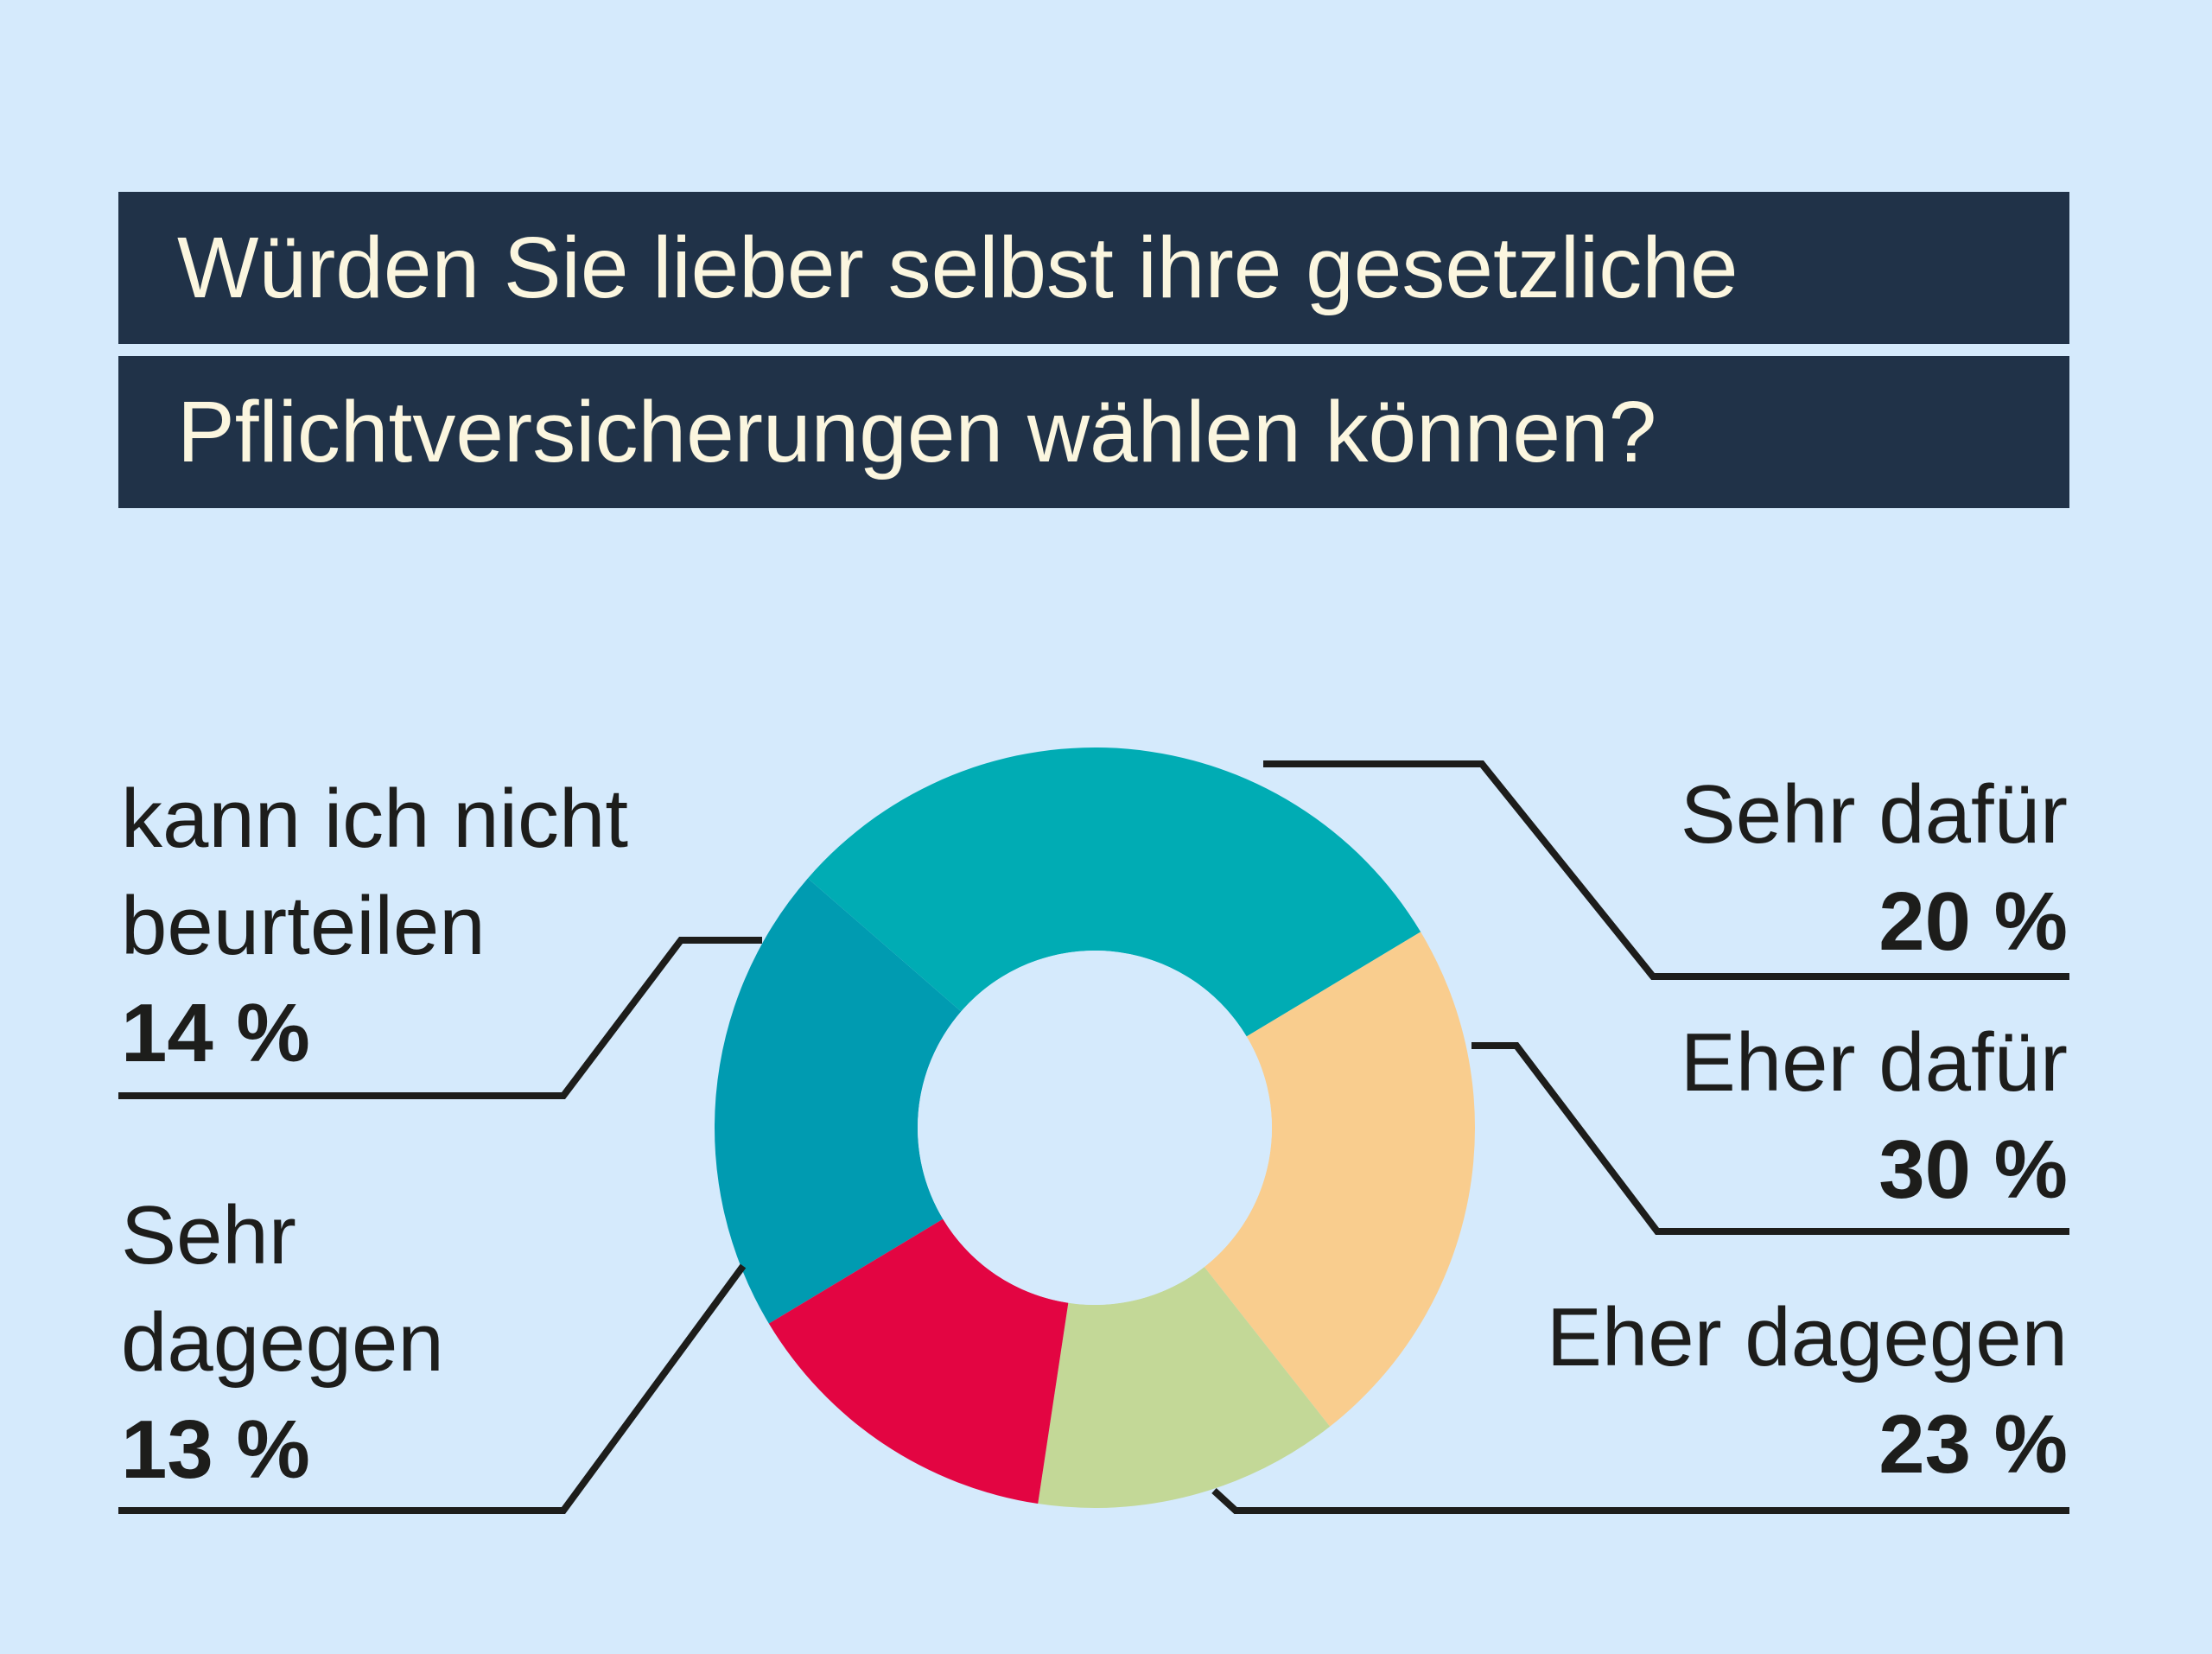 This screenshot has height=1654, width=2212. I want to click on donut-hole, so click(1095, 1128).